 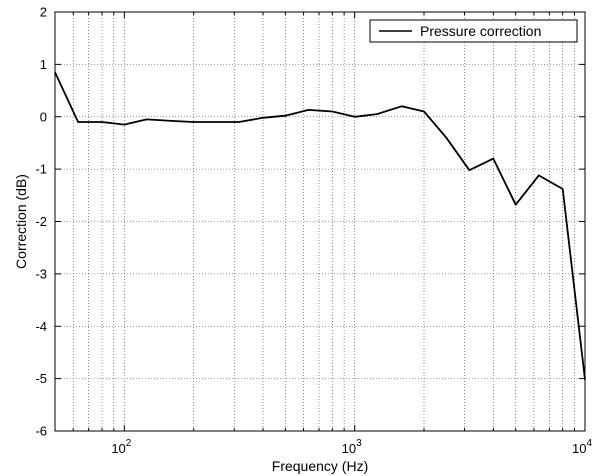 I want to click on y-tick-label: -1, so click(x=41, y=169).